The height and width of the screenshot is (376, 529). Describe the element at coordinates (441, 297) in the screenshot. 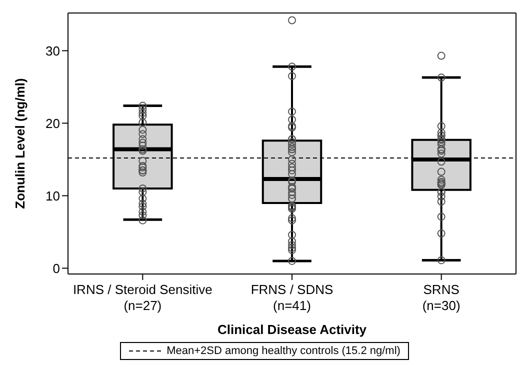

I see `x-tick-label: SRNS (n=30)` at that location.